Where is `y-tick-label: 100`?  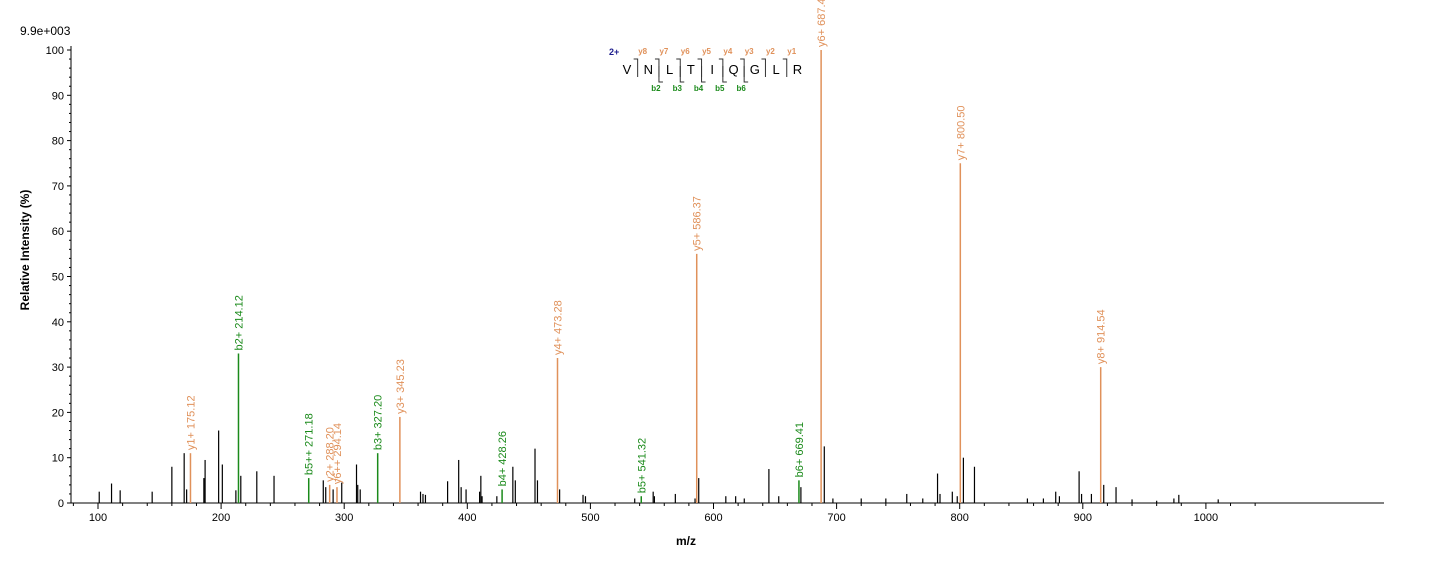
y-tick-label: 100 is located at coordinates (55, 51).